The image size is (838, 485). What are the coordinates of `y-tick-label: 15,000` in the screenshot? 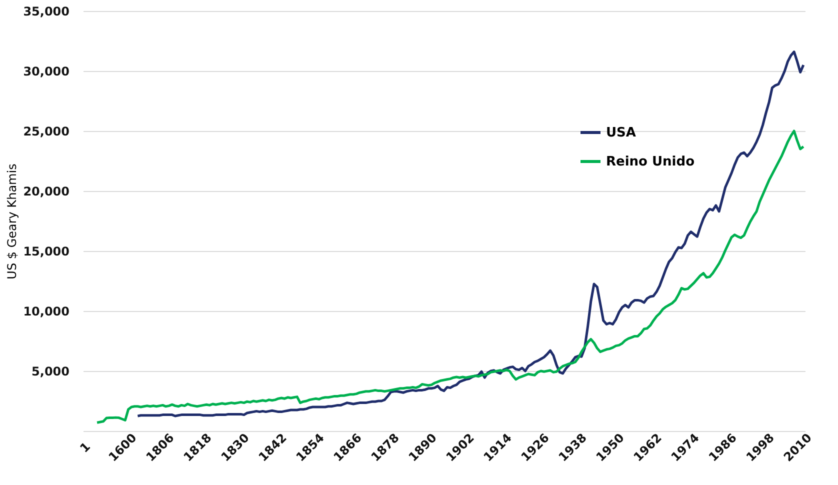 It's located at (46, 251).